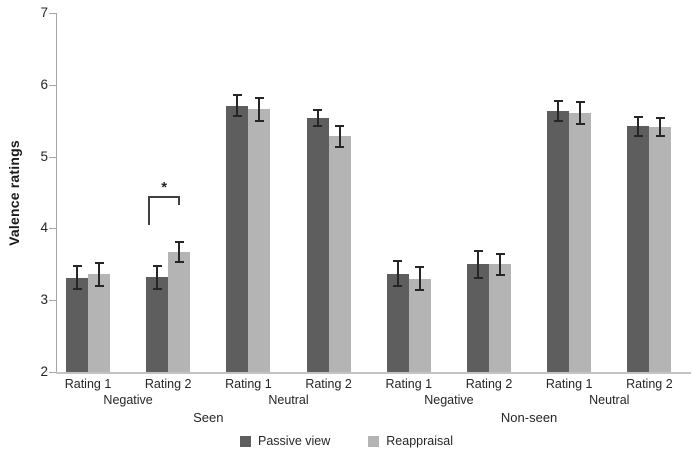 The width and height of the screenshot is (693, 462). I want to click on y-tick-label: 5, so click(44, 156).